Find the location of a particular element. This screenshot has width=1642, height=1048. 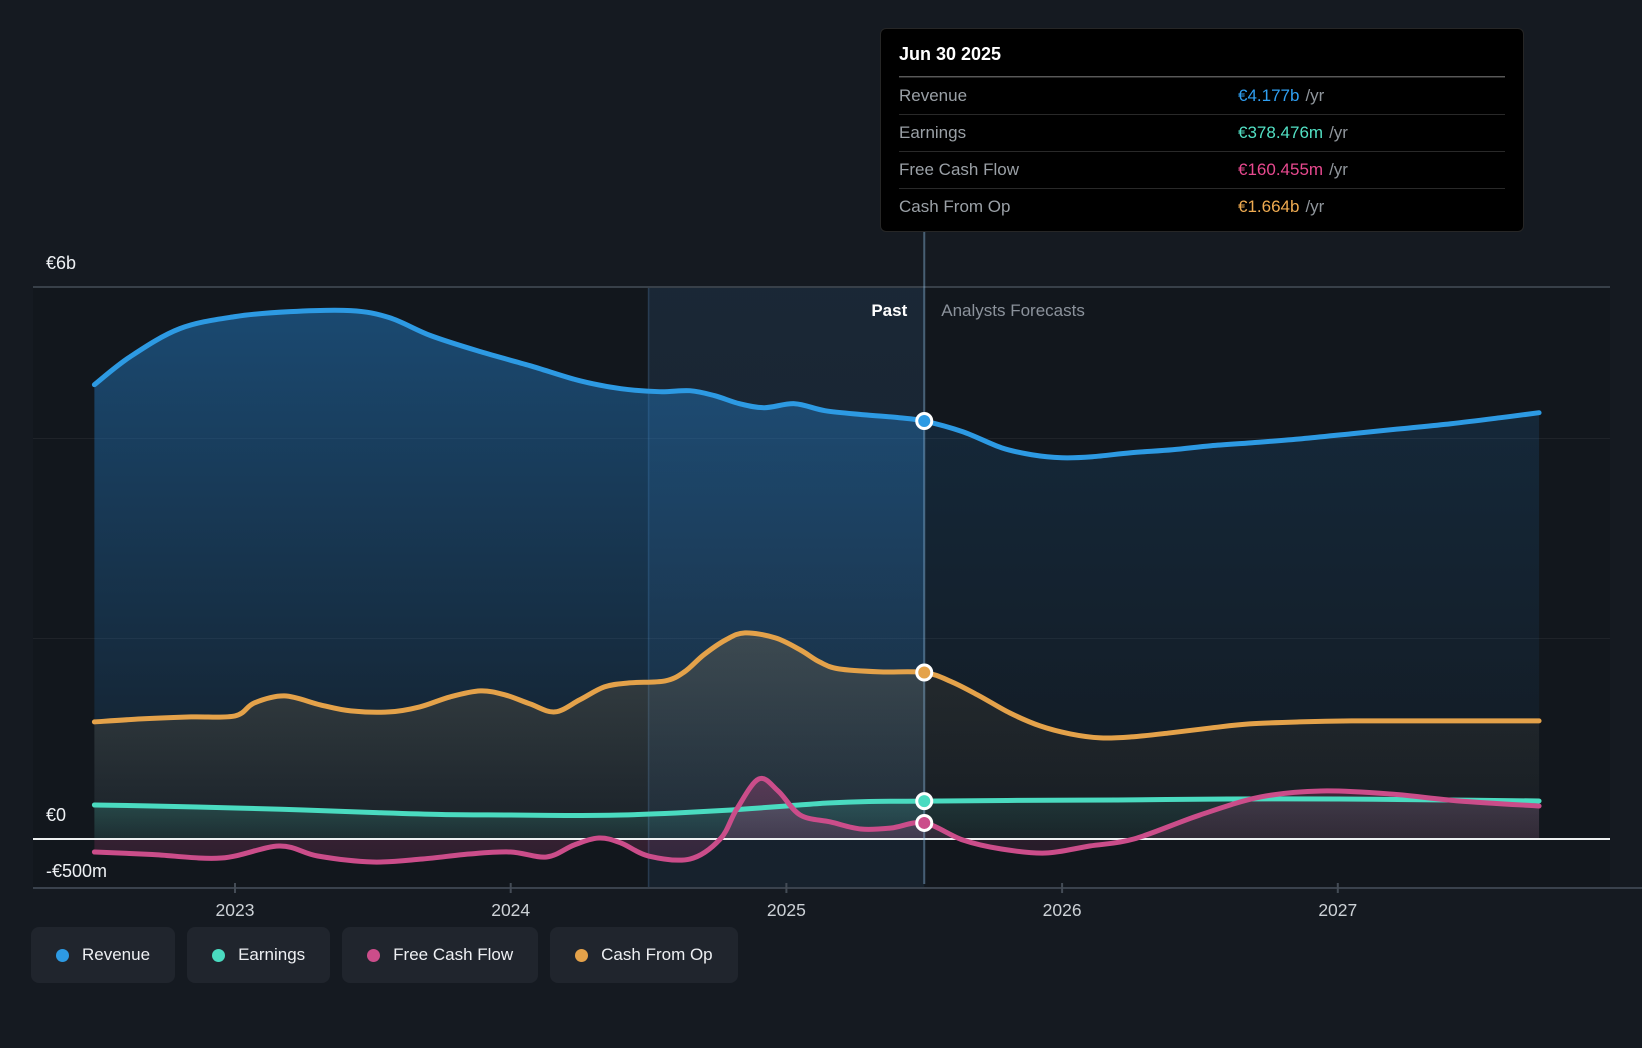

x-axis-label-2023: 2023 is located at coordinates (235, 910).